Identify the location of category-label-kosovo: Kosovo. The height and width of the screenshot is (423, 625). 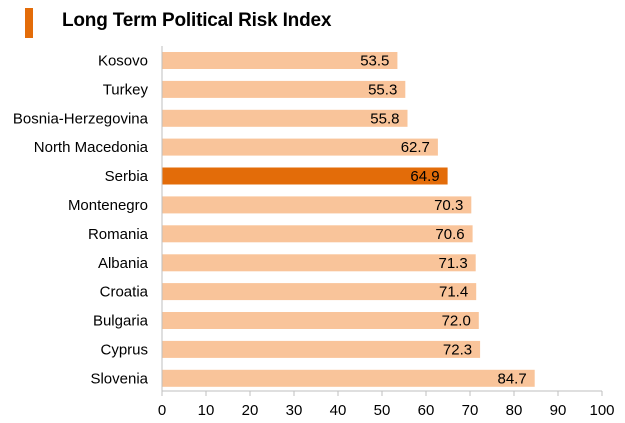
(123, 61).